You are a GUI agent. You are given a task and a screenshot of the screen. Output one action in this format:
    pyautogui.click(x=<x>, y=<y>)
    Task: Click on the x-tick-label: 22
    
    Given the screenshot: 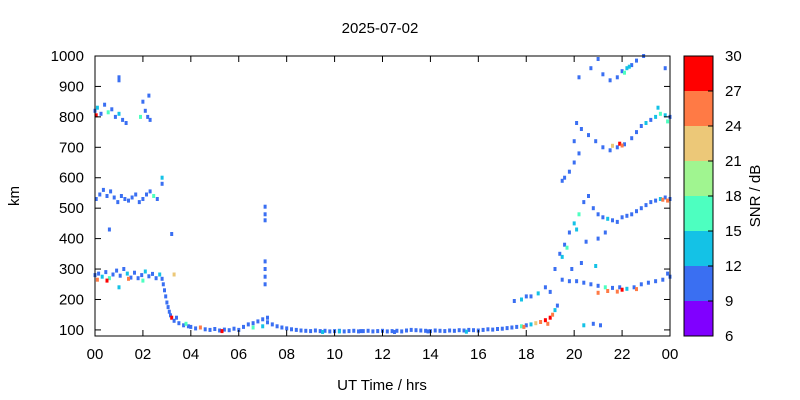 What is the action you would take?
    pyautogui.click(x=622, y=354)
    